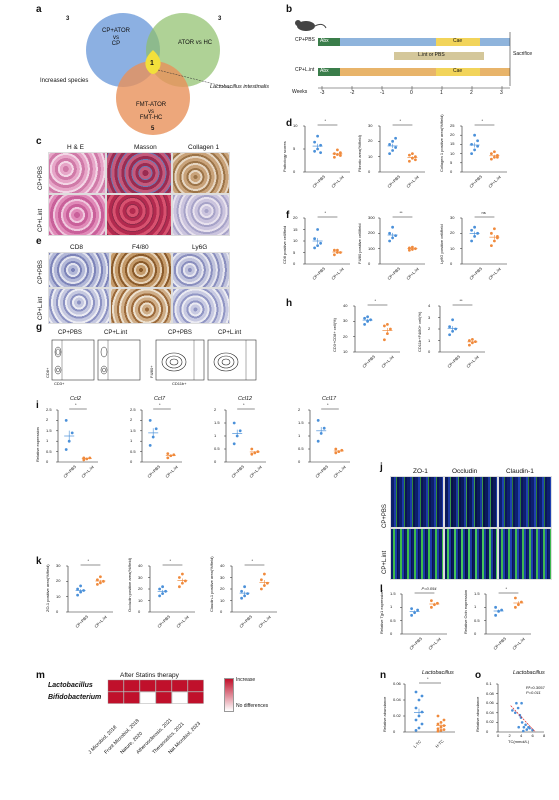  I want to click on panel-label-a: a, so click(39, 9).